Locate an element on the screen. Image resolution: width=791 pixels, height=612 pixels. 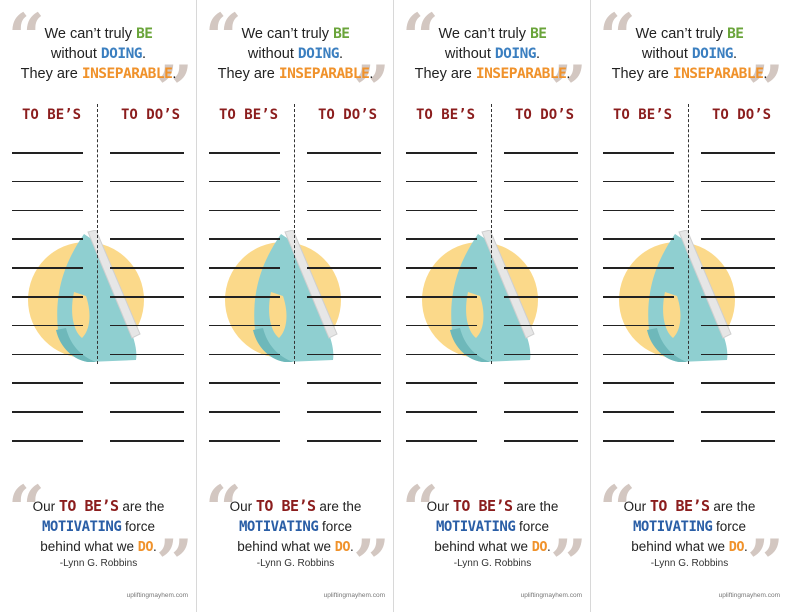
quote-word-to-bes: TO BE’S is located at coordinates (679, 506).